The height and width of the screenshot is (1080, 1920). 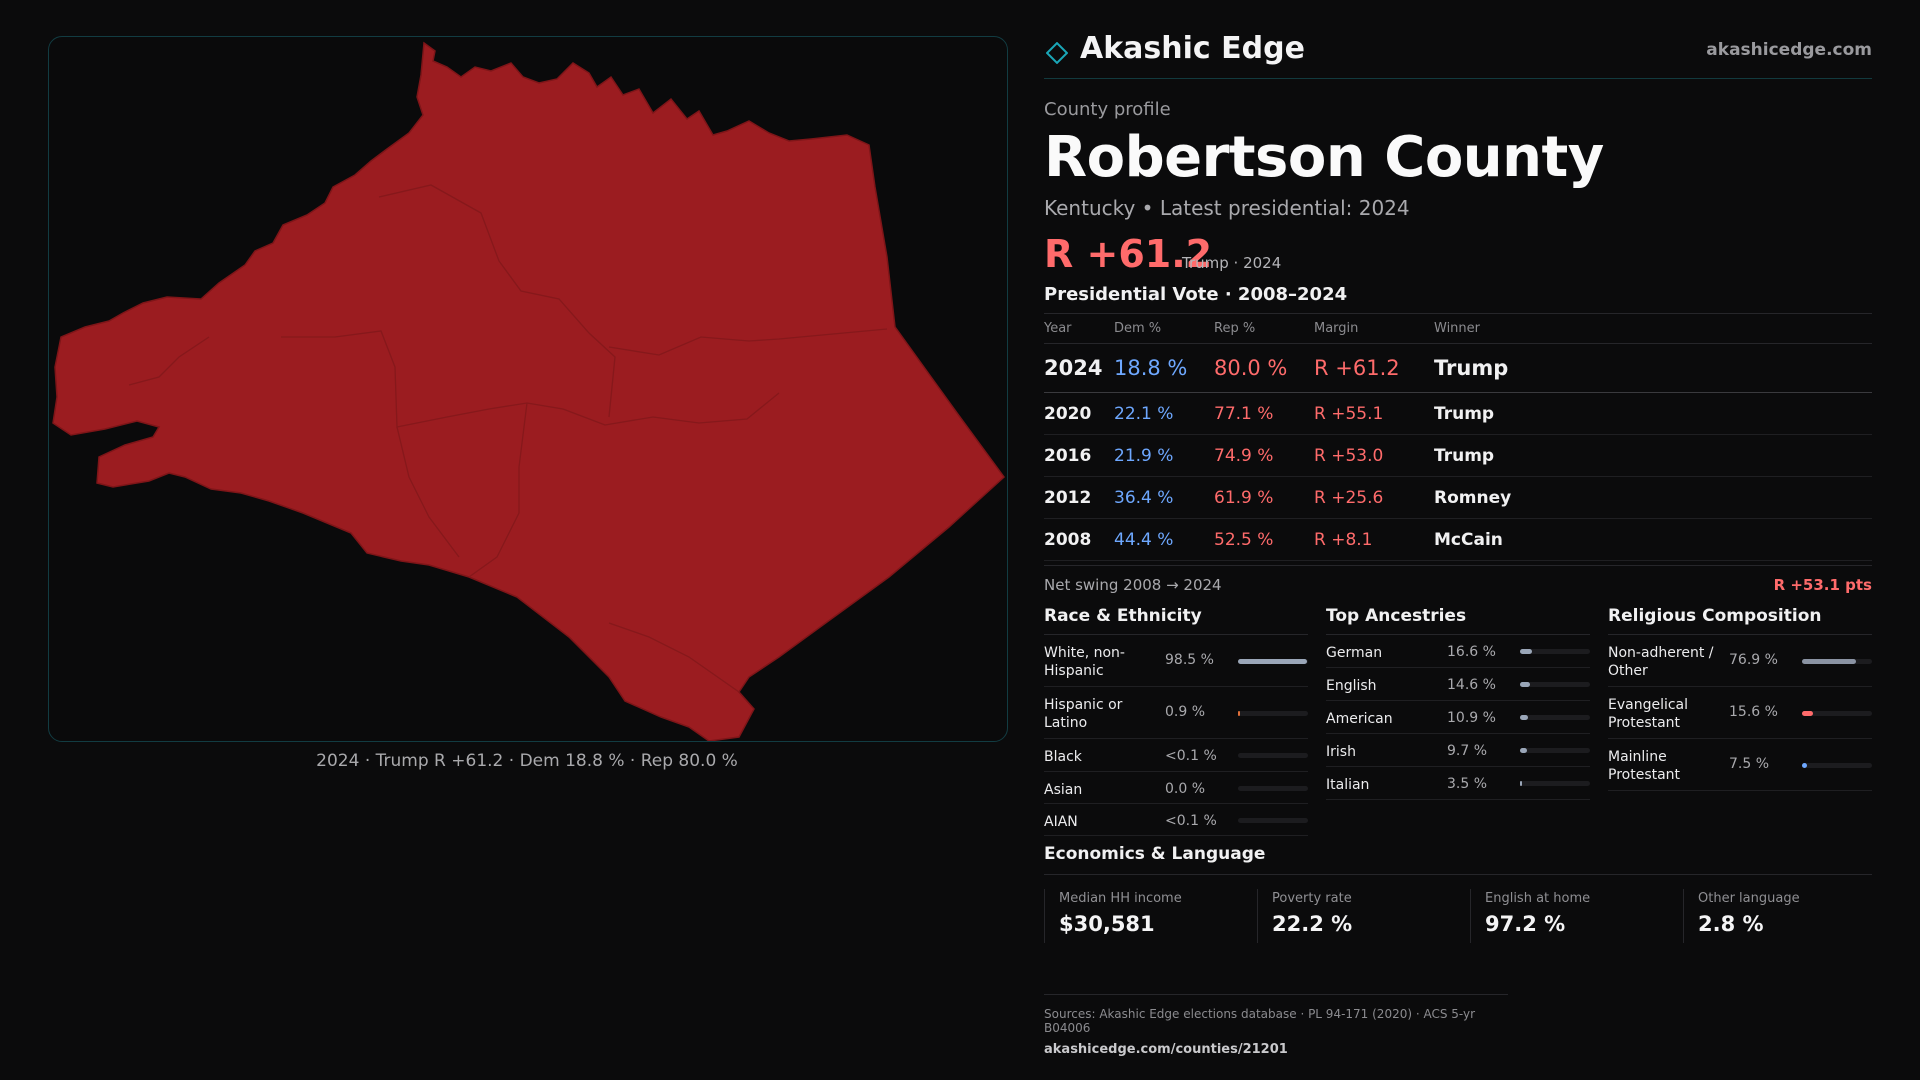 What do you see at coordinates (1458, 717) in the screenshot?
I see `bar-row: American 10.9 %` at bounding box center [1458, 717].